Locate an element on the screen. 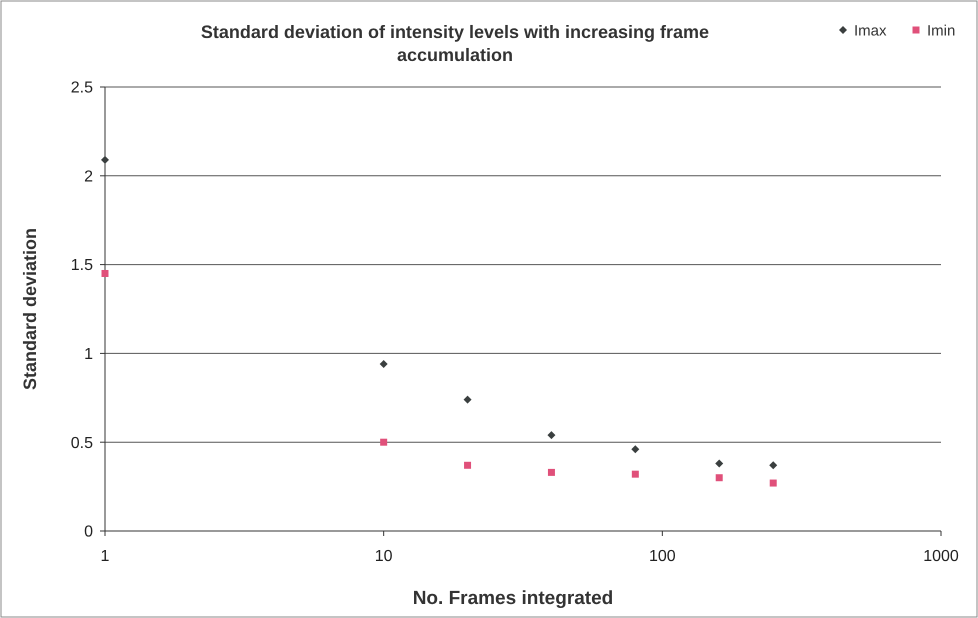  y-tick-label: 1 is located at coordinates (89, 354).